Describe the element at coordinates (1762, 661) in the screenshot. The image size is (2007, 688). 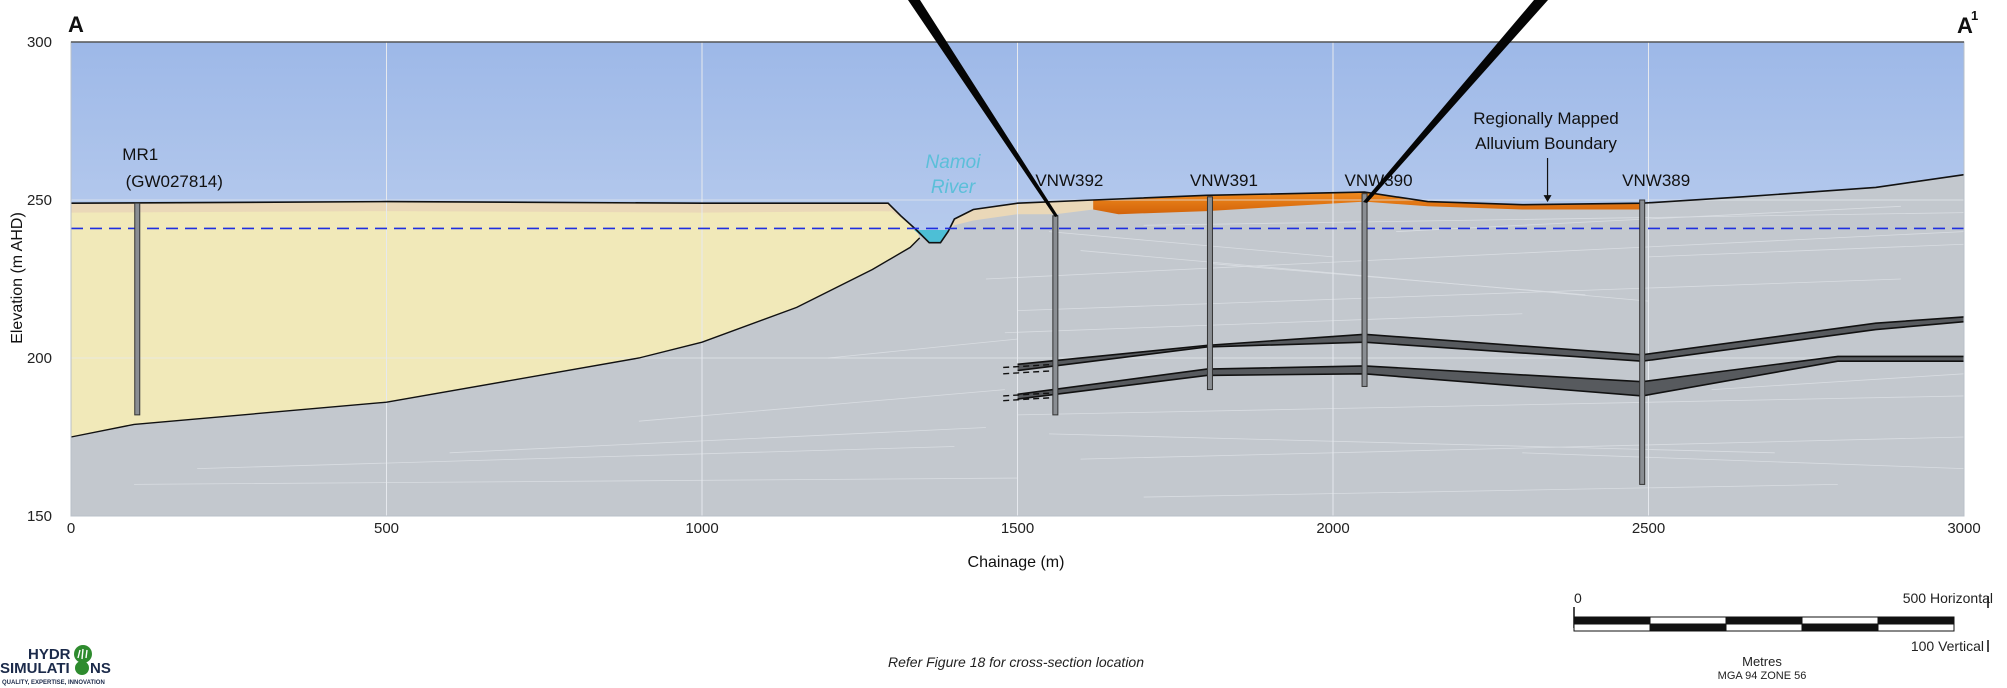
I see `scale-units-label: Metres` at that location.